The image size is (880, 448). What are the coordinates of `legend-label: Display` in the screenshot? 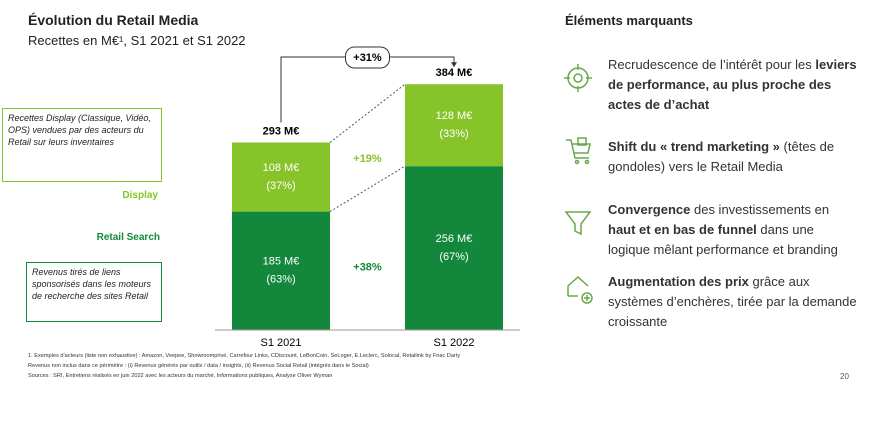 It's located at (140, 195).